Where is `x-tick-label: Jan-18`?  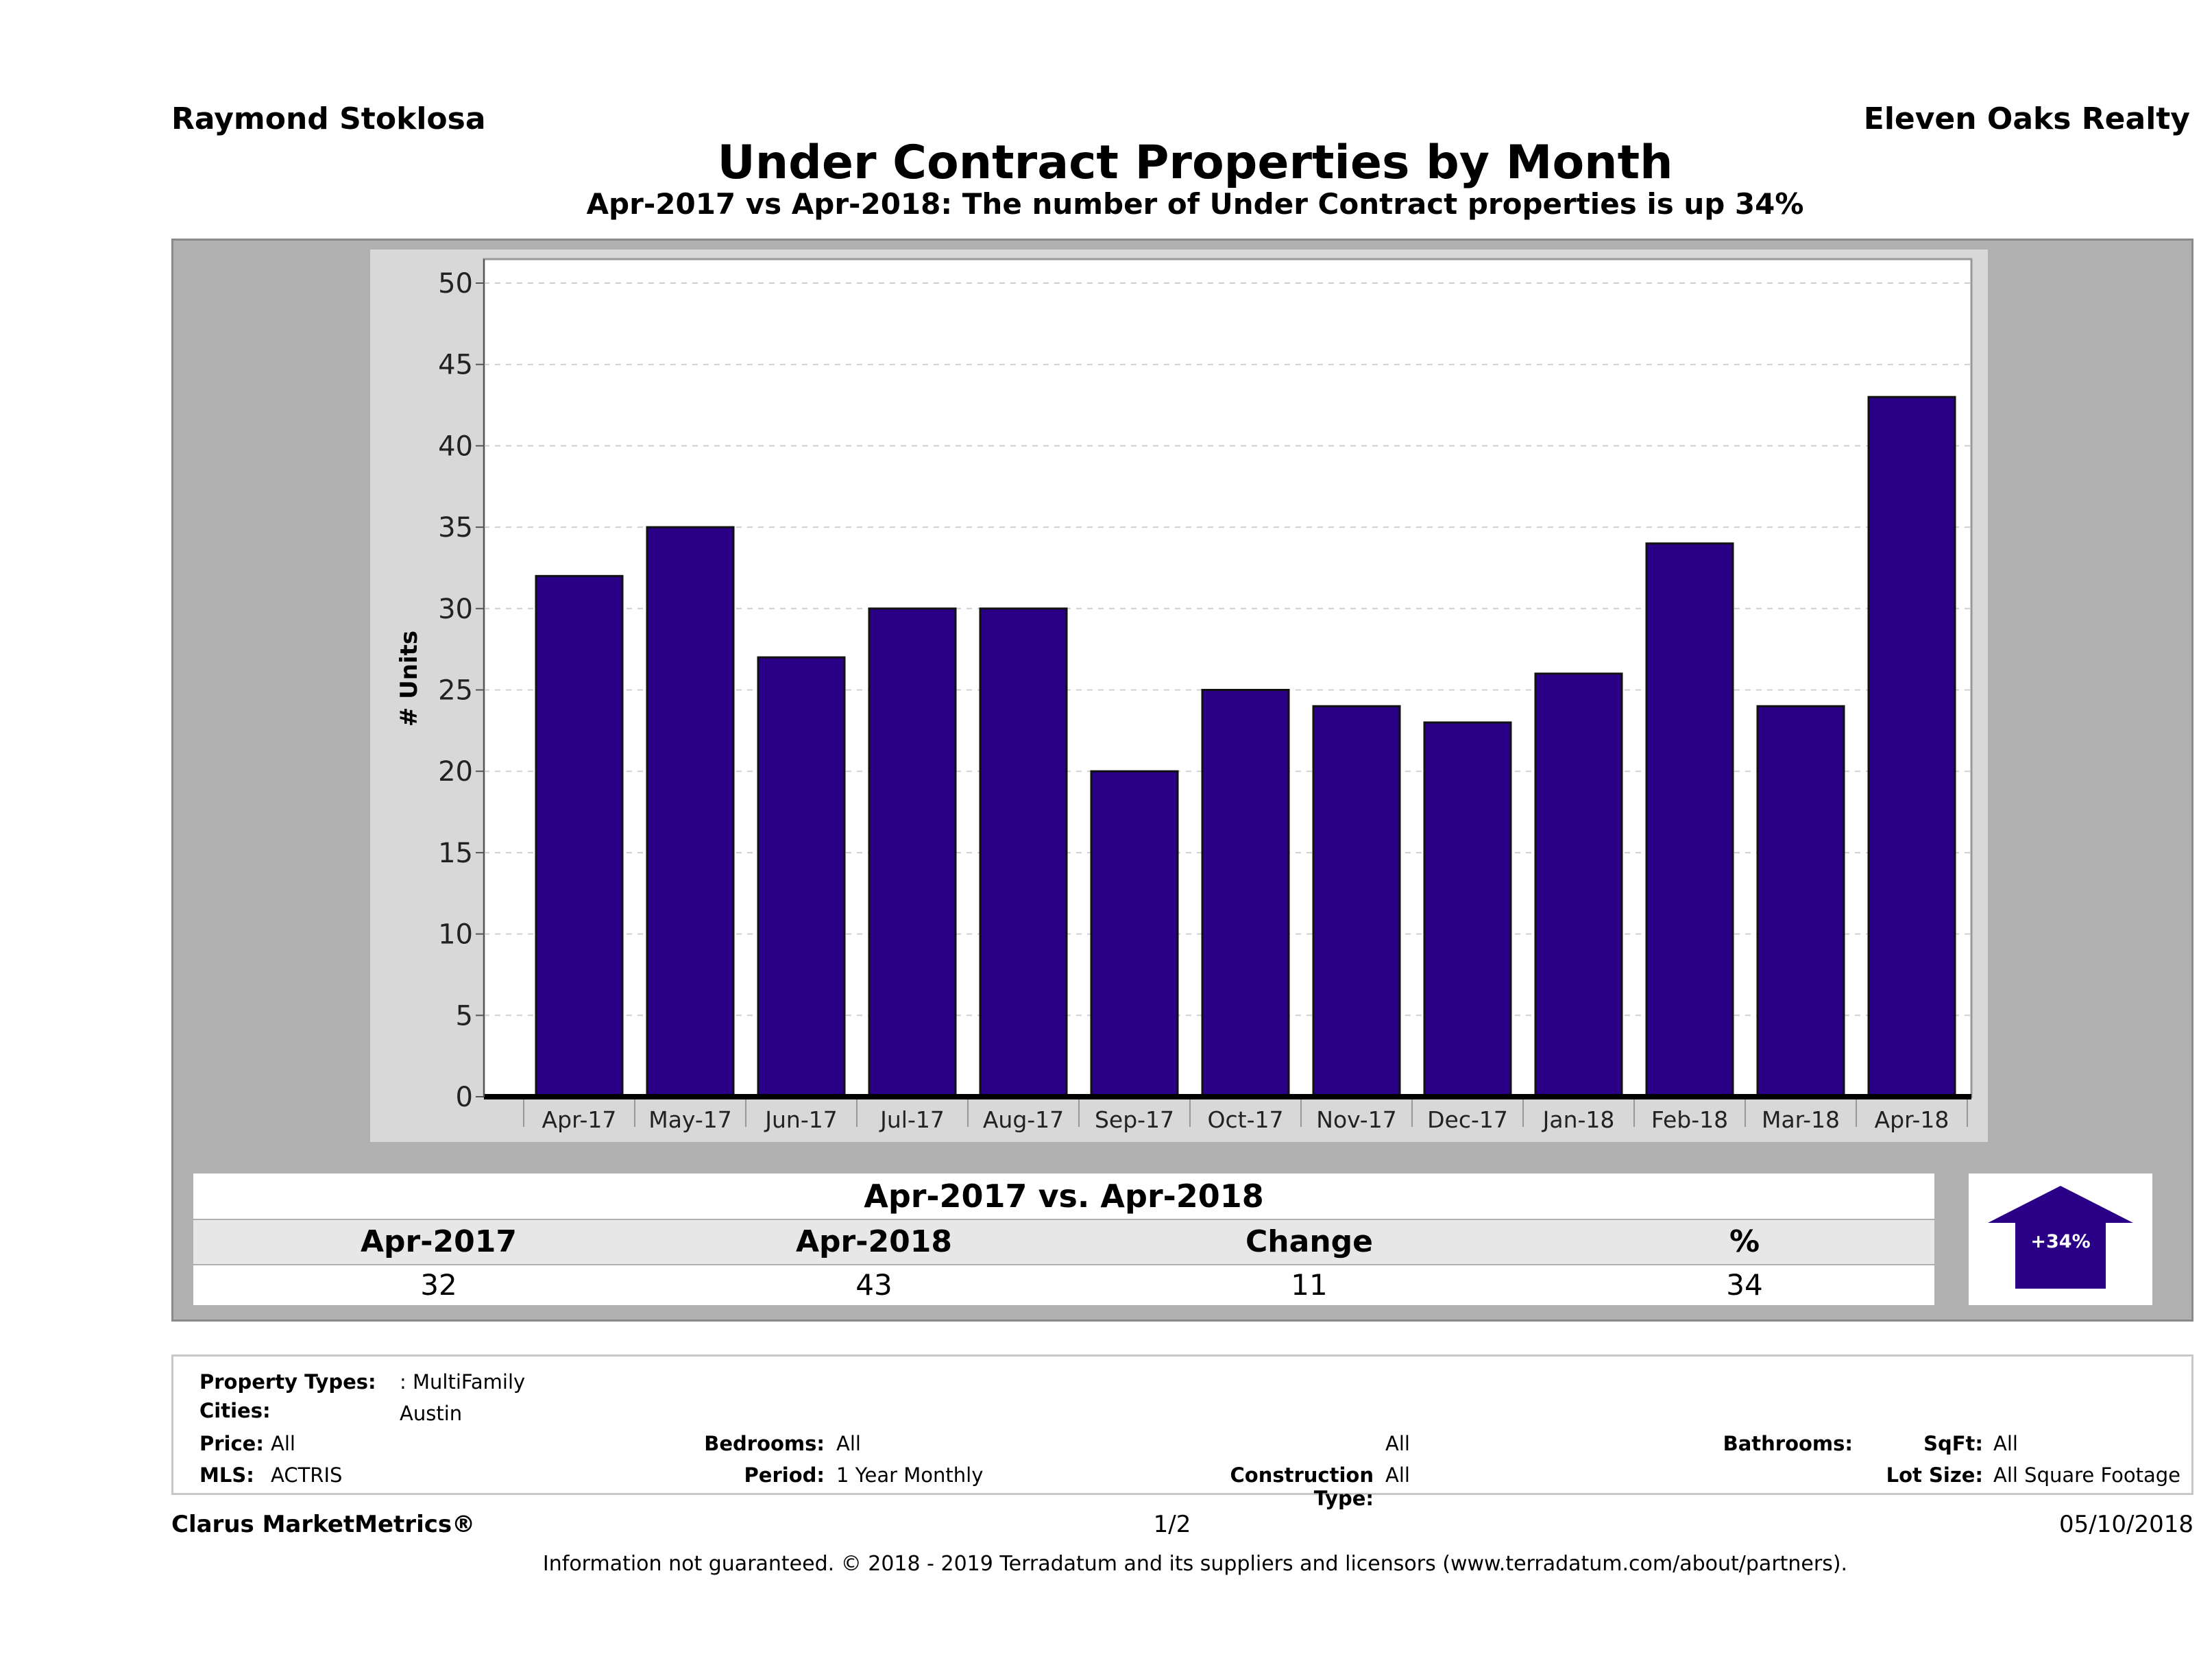 x-tick-label: Jan-18 is located at coordinates (1579, 1119).